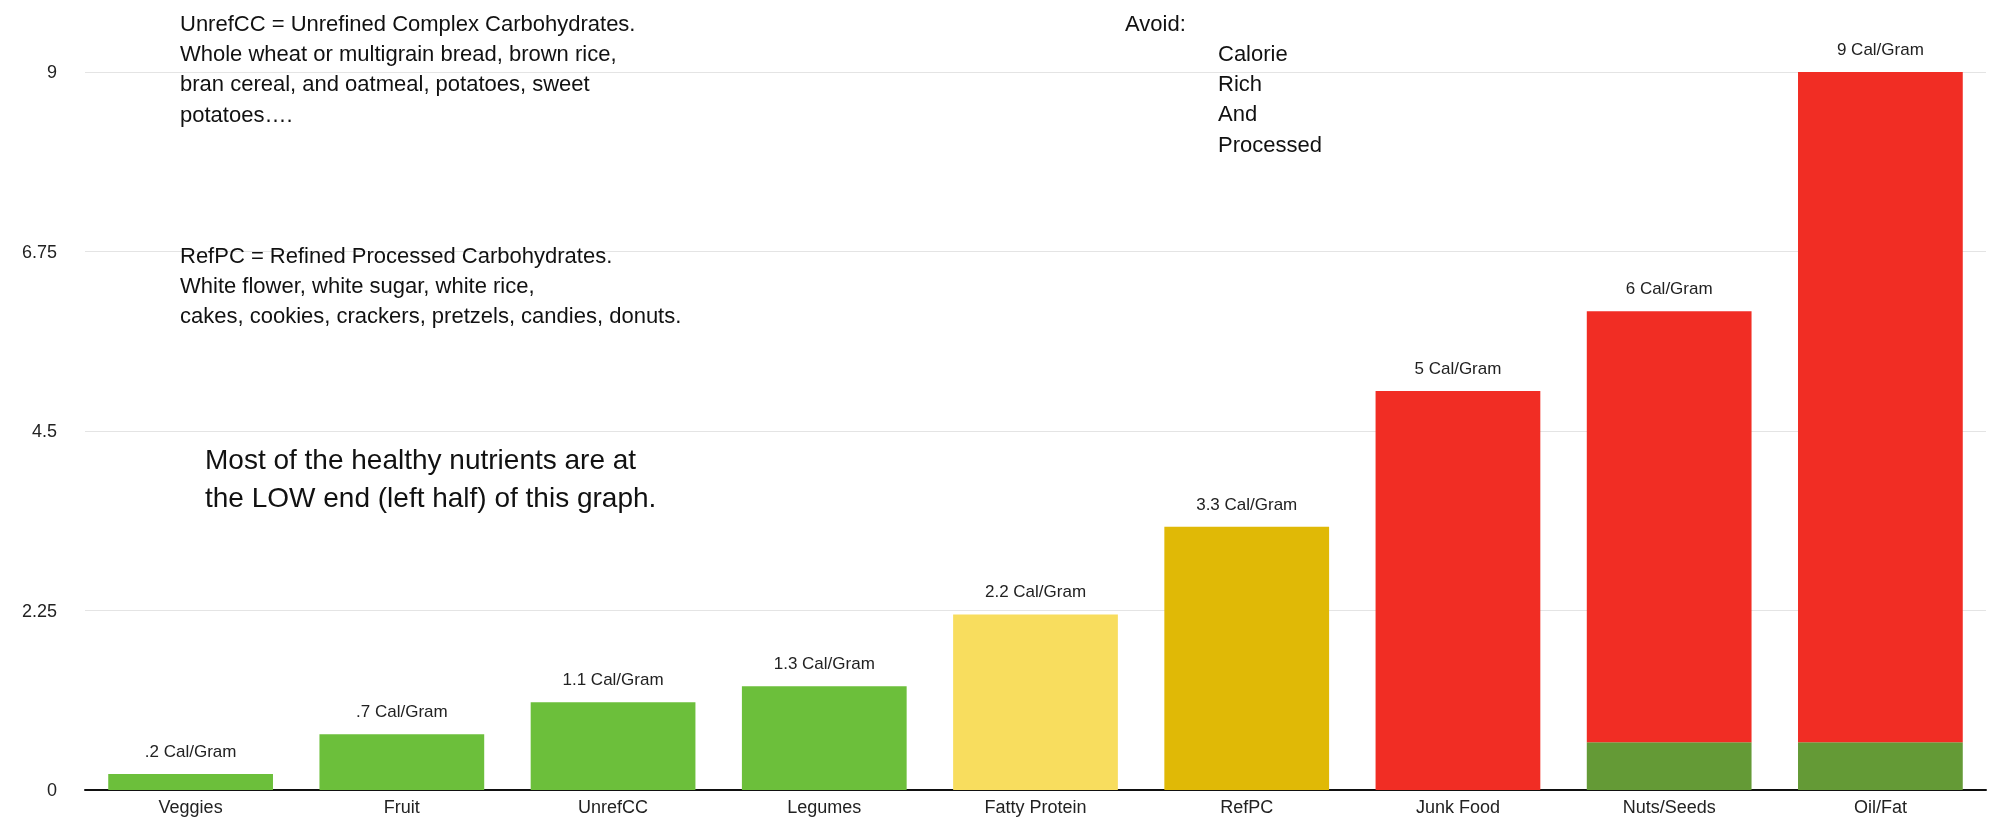 The width and height of the screenshot is (1994, 830). Describe the element at coordinates (39, 251) in the screenshot. I see `y-tick-label: 6.75` at that location.